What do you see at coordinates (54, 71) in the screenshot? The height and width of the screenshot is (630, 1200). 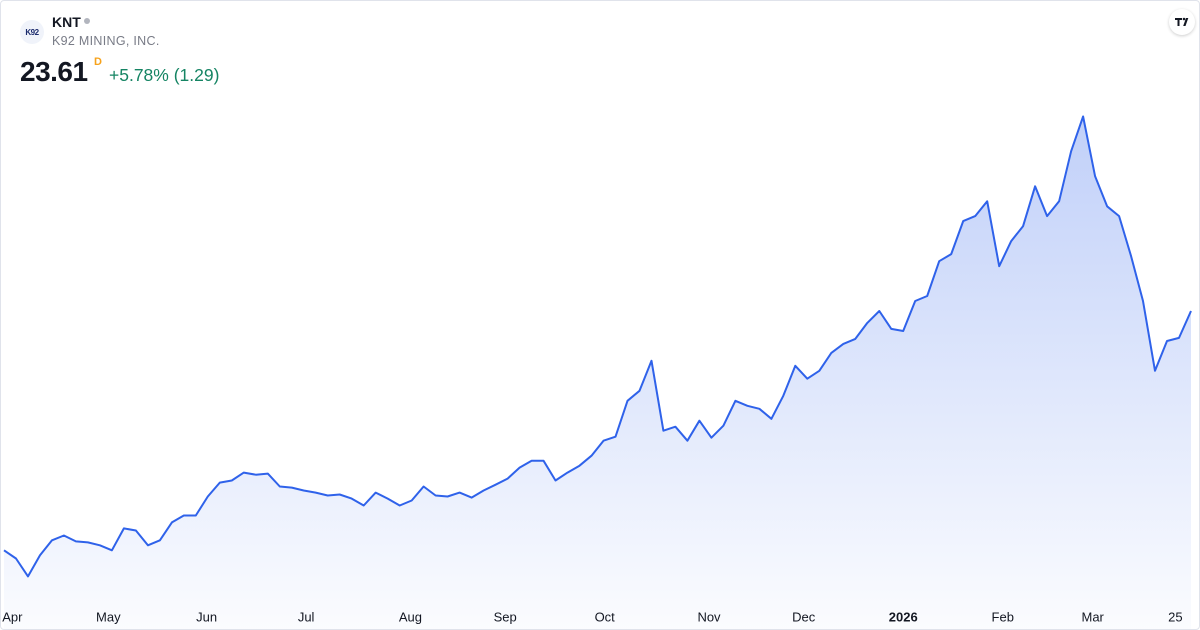 I see `last-price: 23.61` at bounding box center [54, 71].